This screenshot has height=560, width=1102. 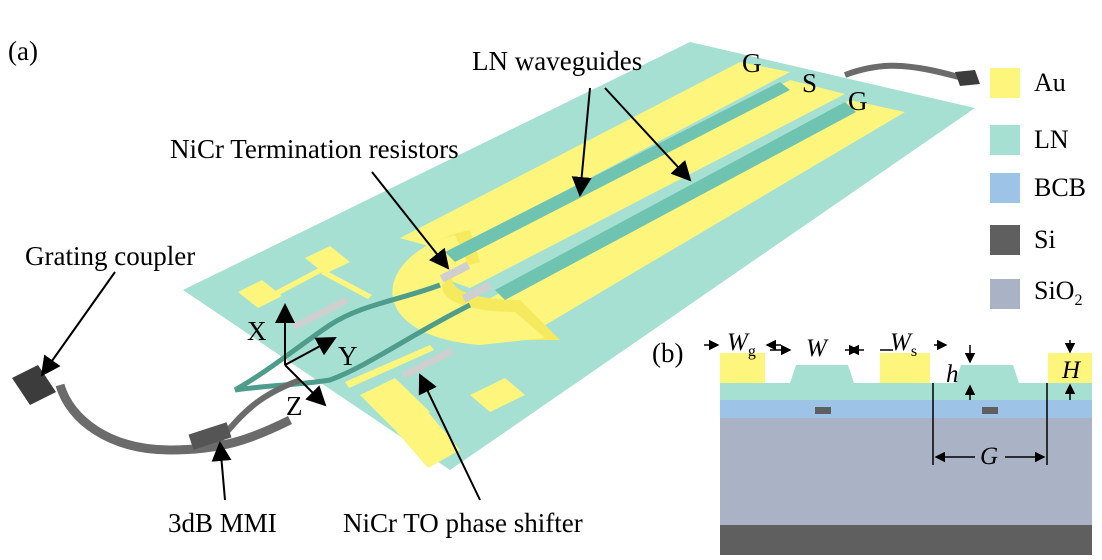 I want to click on label-axis-z: Z, so click(x=294, y=406).